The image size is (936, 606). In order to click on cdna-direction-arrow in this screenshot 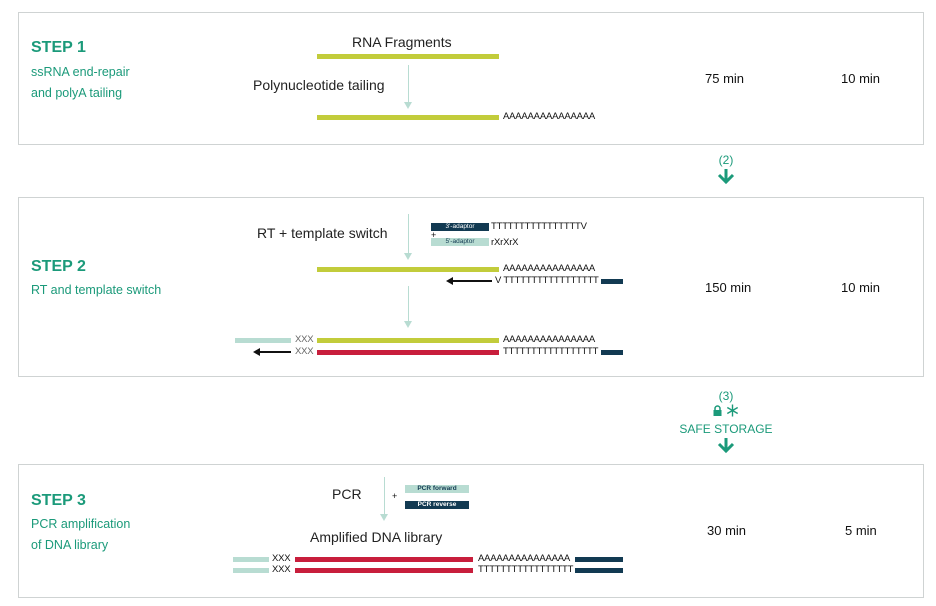, I will do `click(272, 352)`.